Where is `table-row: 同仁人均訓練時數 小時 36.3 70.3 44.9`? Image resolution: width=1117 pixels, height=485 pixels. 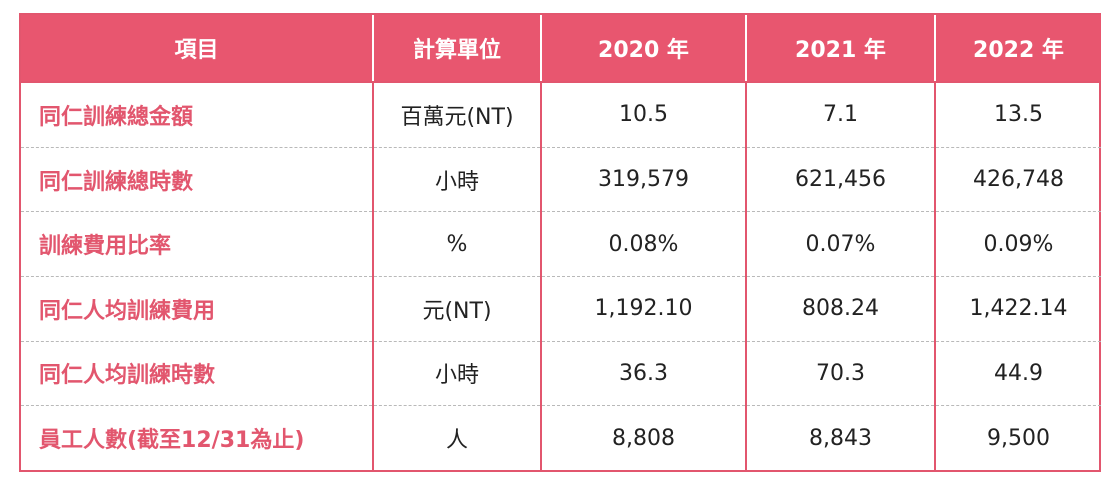 table-row: 同仁人均訓練時數 小時 36.3 70.3 44.9 is located at coordinates (561, 374).